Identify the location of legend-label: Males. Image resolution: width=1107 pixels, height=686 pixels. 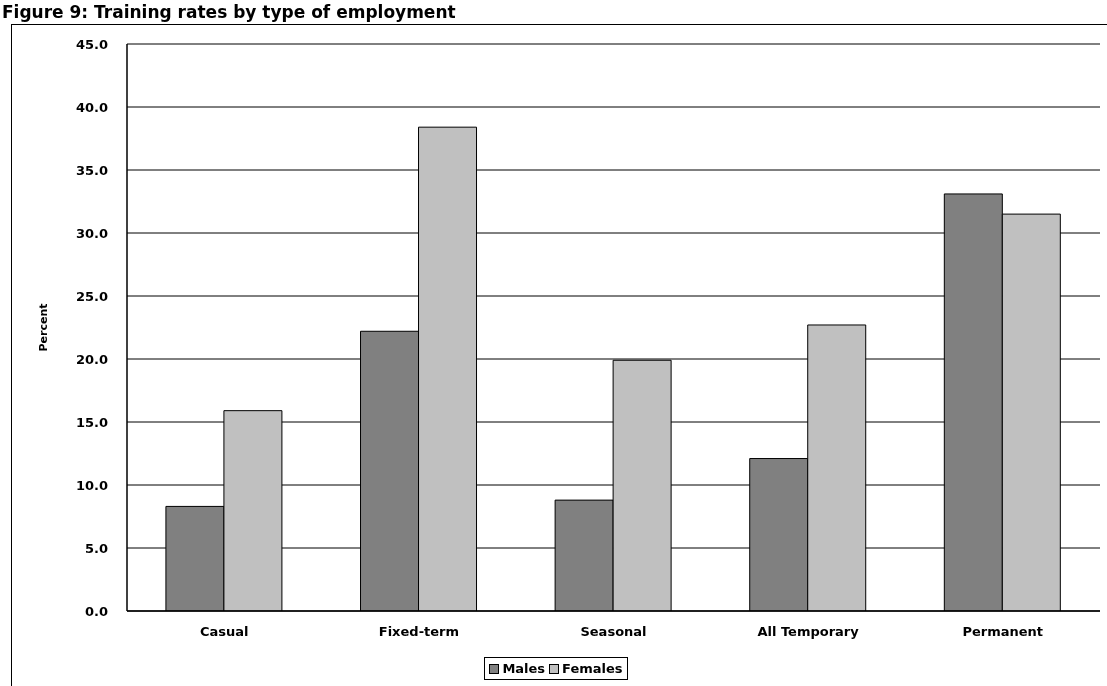
(524, 668).